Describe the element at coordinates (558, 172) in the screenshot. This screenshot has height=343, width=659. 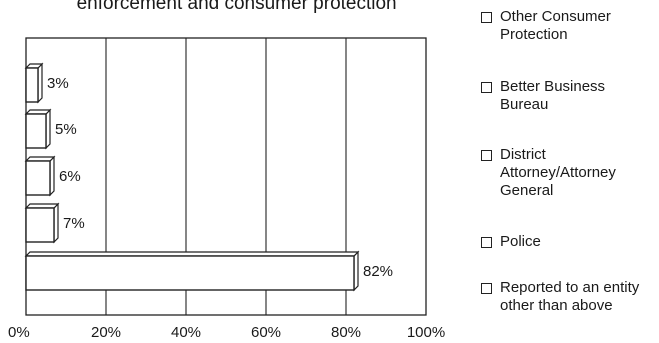
I see `legend-label: District Attorney/Attorney General` at that location.